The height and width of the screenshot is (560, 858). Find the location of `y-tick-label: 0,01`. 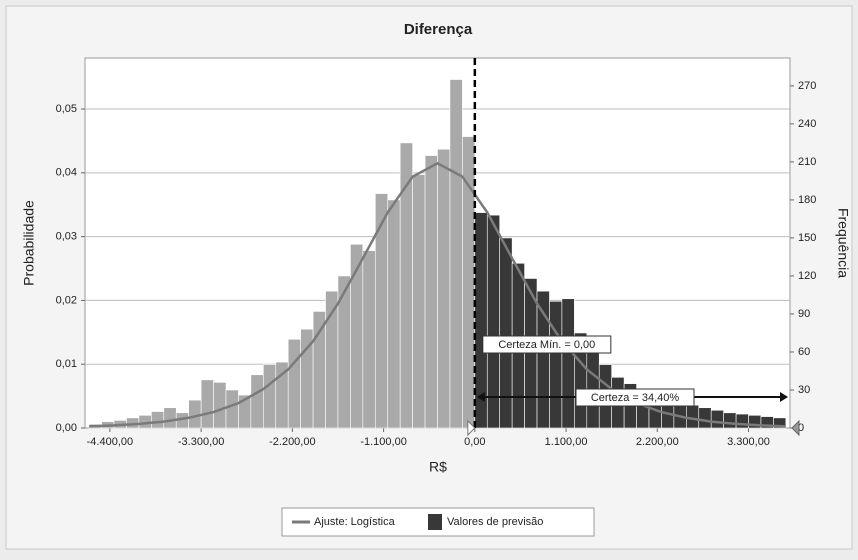

y-tick-label: 0,01 is located at coordinates (66, 364).